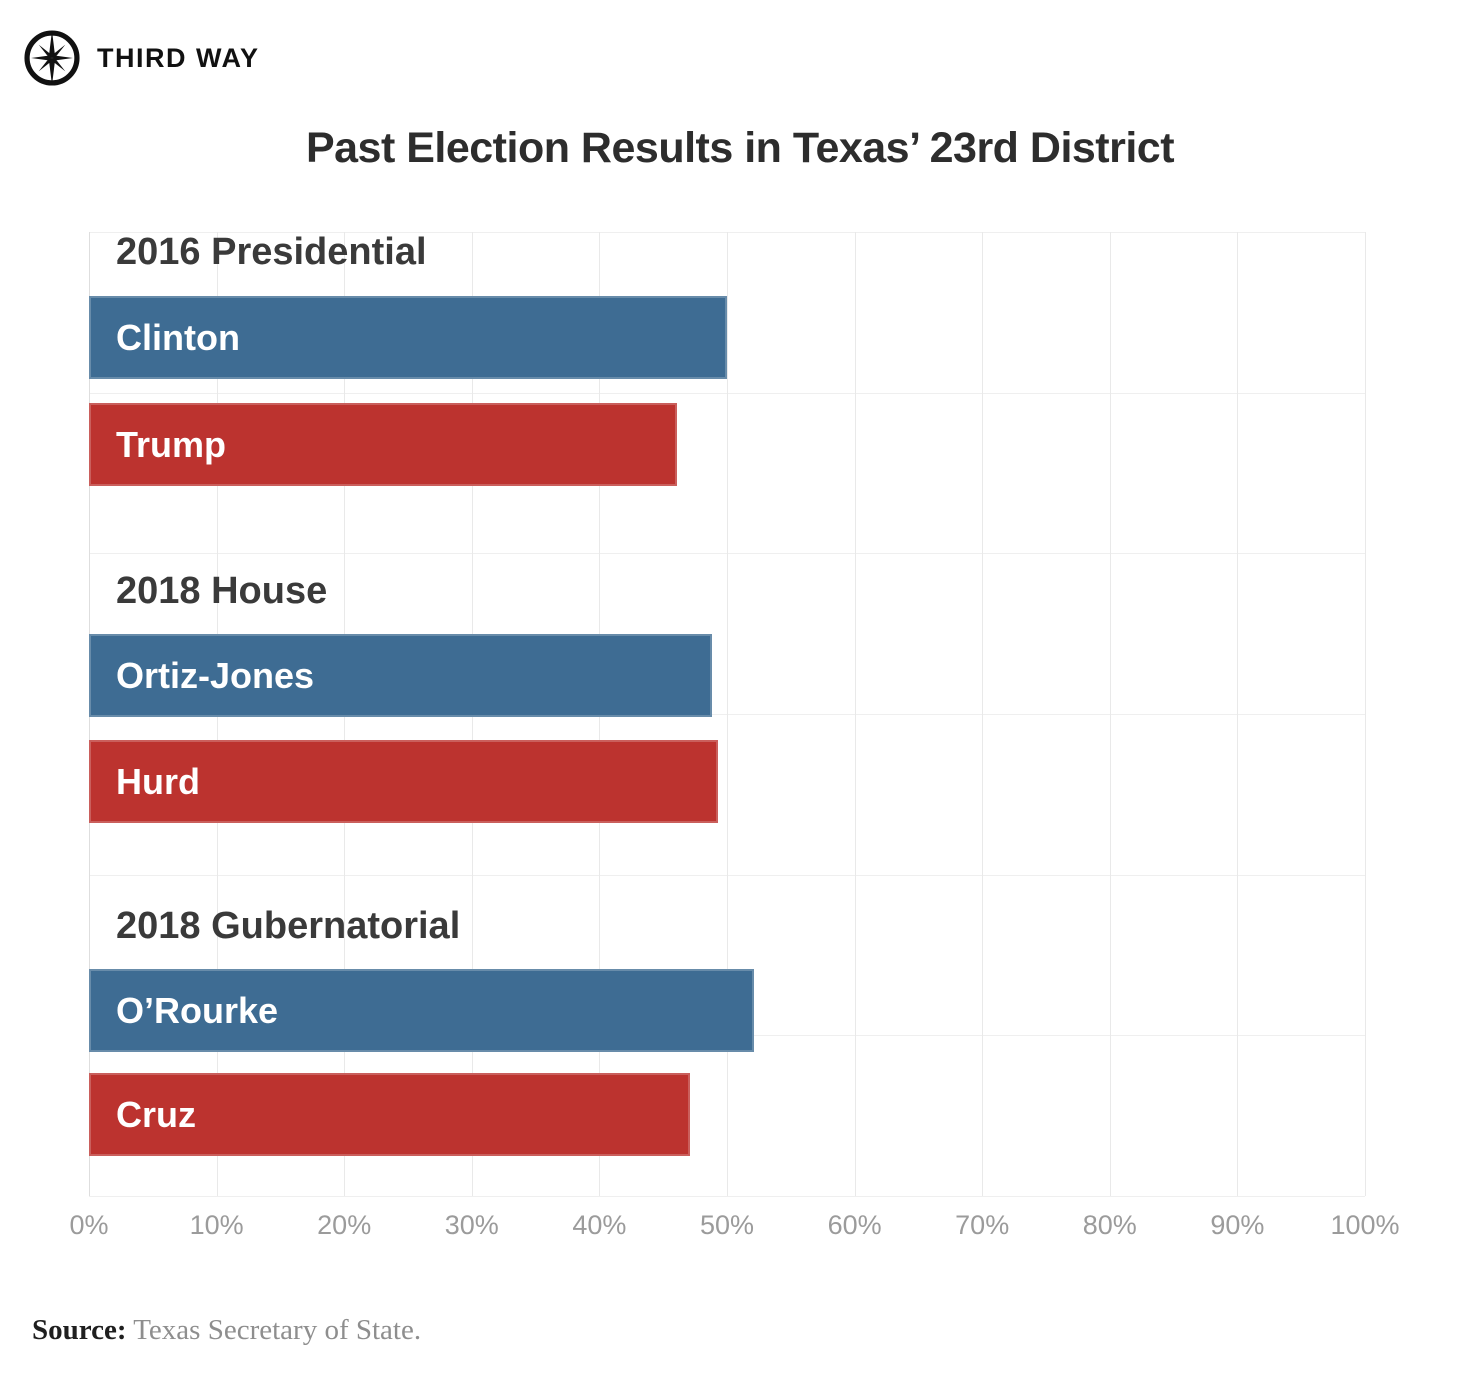 Image resolution: width=1480 pixels, height=1373 pixels. I want to click on bar-ortiz-jones: Ortiz-Jones, so click(400, 675).